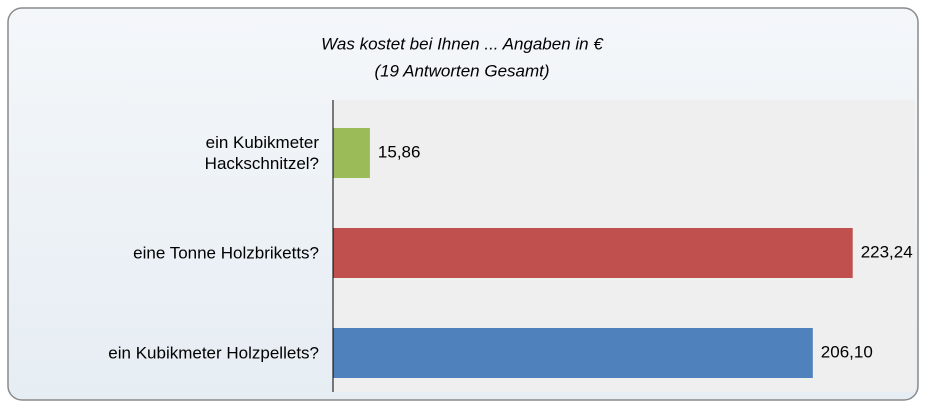  Describe the element at coordinates (847, 351) in the screenshot. I see `value-label: 206,10` at that location.